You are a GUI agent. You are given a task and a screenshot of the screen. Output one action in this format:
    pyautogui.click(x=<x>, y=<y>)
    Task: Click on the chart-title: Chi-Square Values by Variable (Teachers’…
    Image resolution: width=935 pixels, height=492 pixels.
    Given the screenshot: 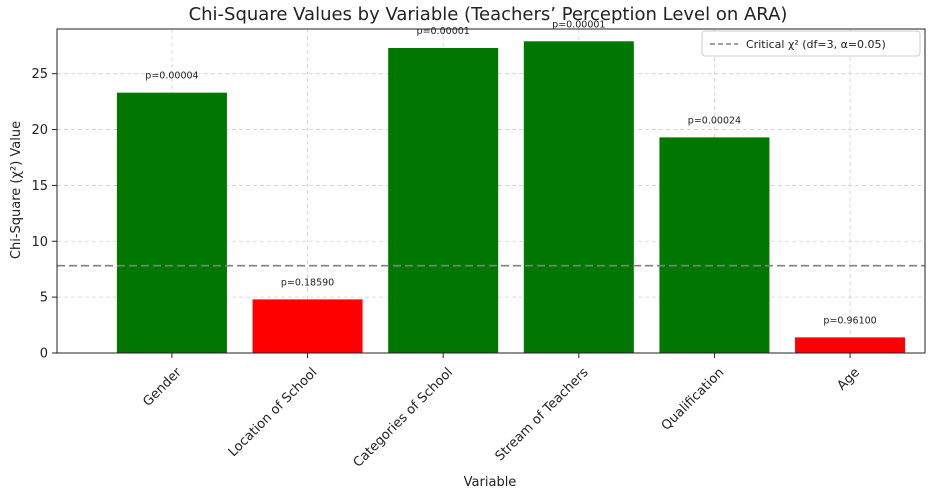 What is the action you would take?
    pyautogui.click(x=488, y=14)
    